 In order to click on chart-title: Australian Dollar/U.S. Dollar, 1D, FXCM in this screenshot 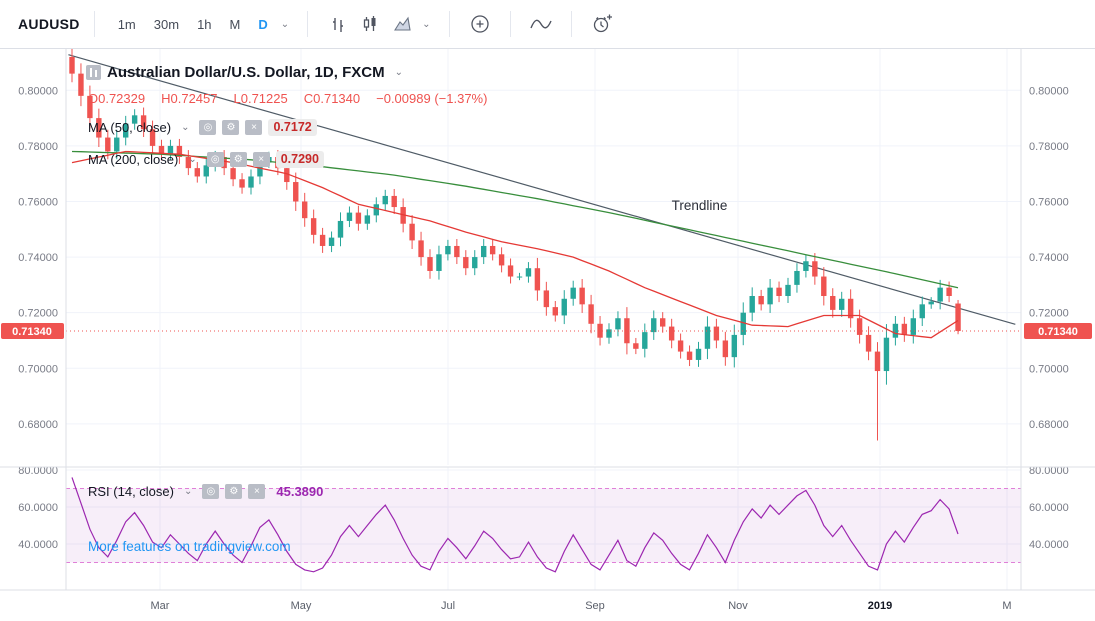, I will do `click(246, 72)`.